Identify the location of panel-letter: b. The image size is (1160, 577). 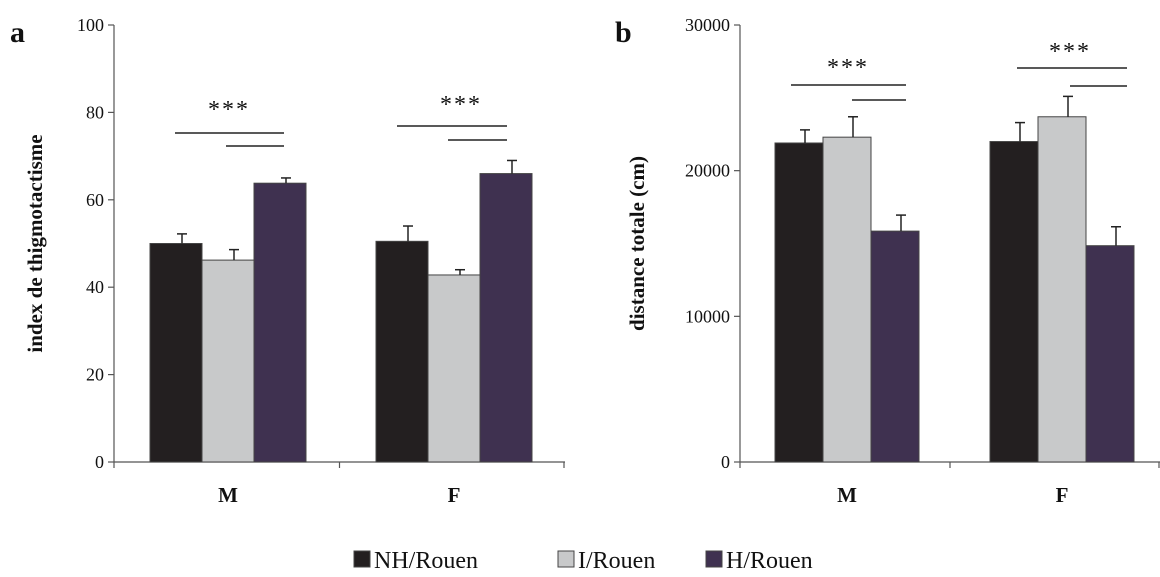
(623, 32).